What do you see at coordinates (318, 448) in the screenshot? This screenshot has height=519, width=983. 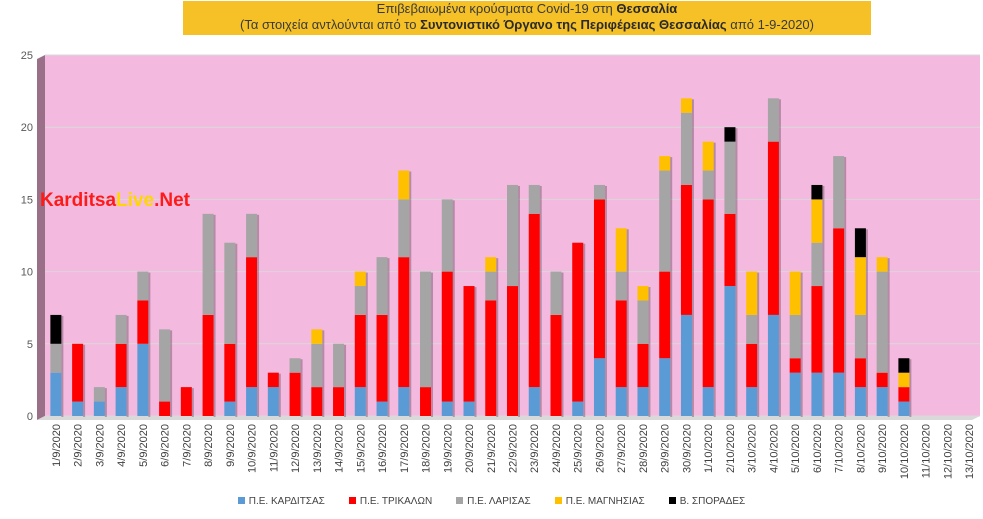 I see `x-tick-label: 13/9/2020` at bounding box center [318, 448].